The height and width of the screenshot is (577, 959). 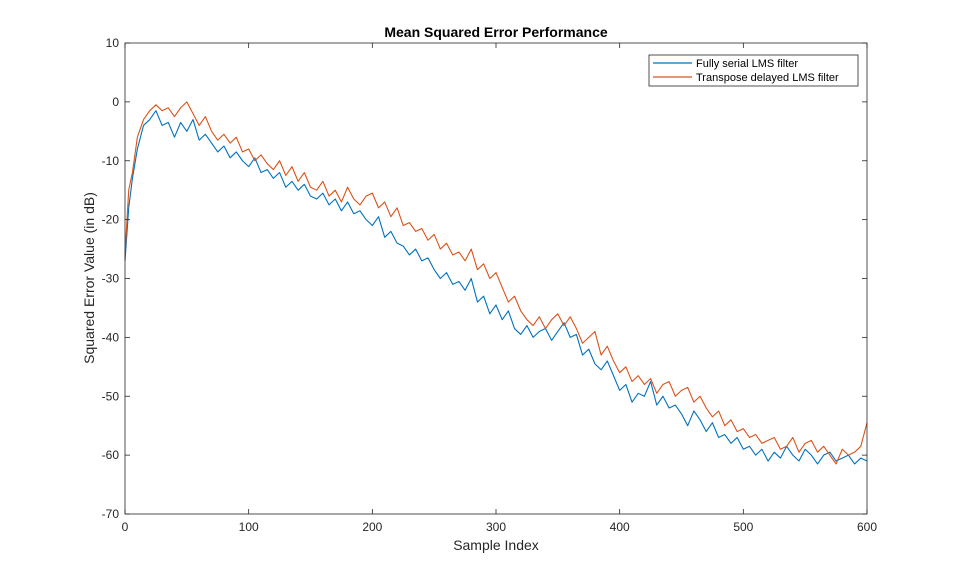 What do you see at coordinates (767, 78) in the screenshot?
I see `legend-label-transpose-delayed: Transpose delayed LMS filter` at bounding box center [767, 78].